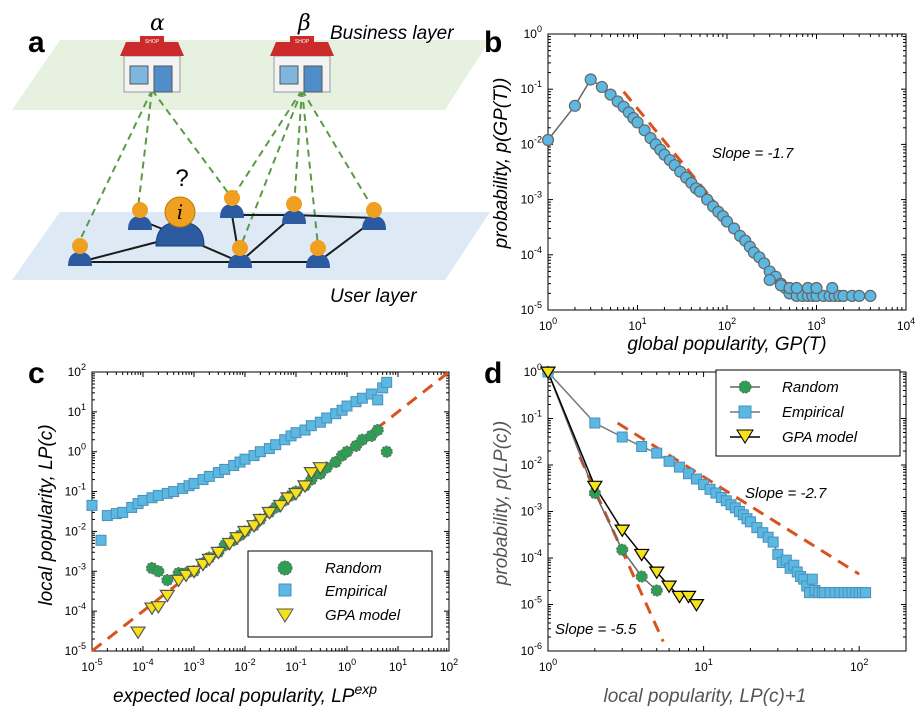 This screenshot has width=920, height=706. I want to click on chart-d-y-tick-label: 10⁻², so click(531, 463).